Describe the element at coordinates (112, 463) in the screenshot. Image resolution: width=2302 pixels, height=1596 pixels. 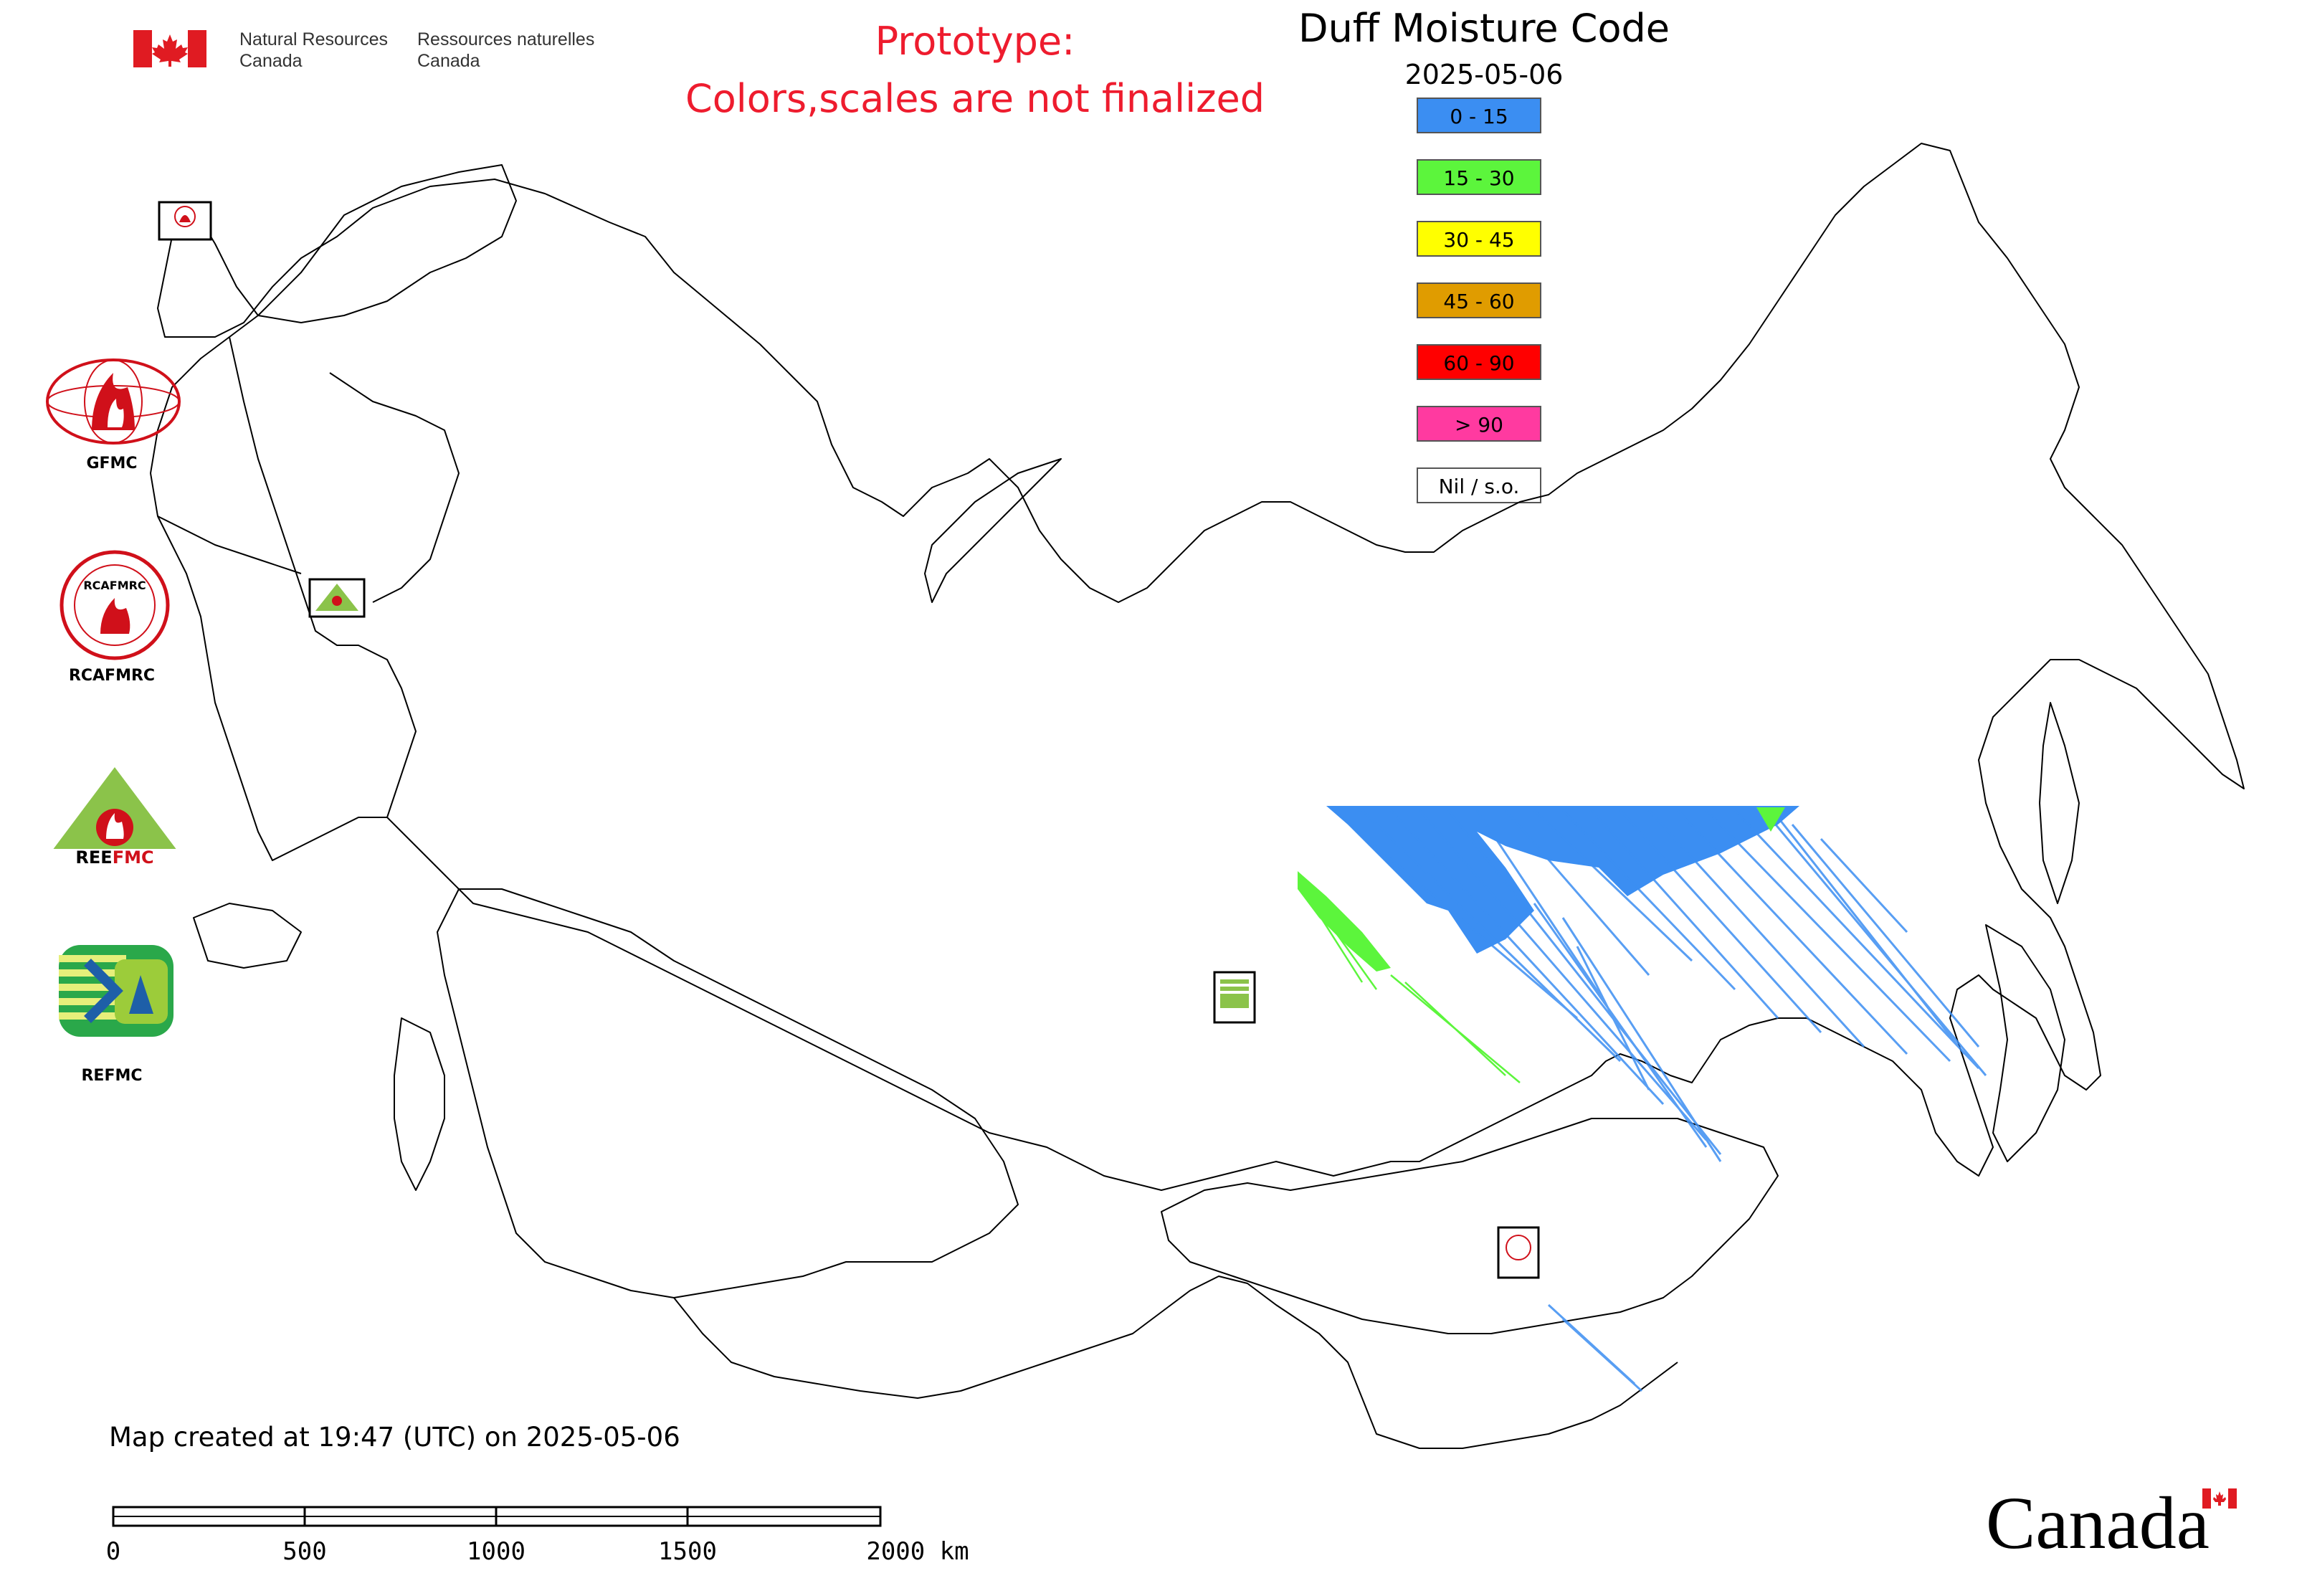
I see `gfmc-label: GFMC` at that location.